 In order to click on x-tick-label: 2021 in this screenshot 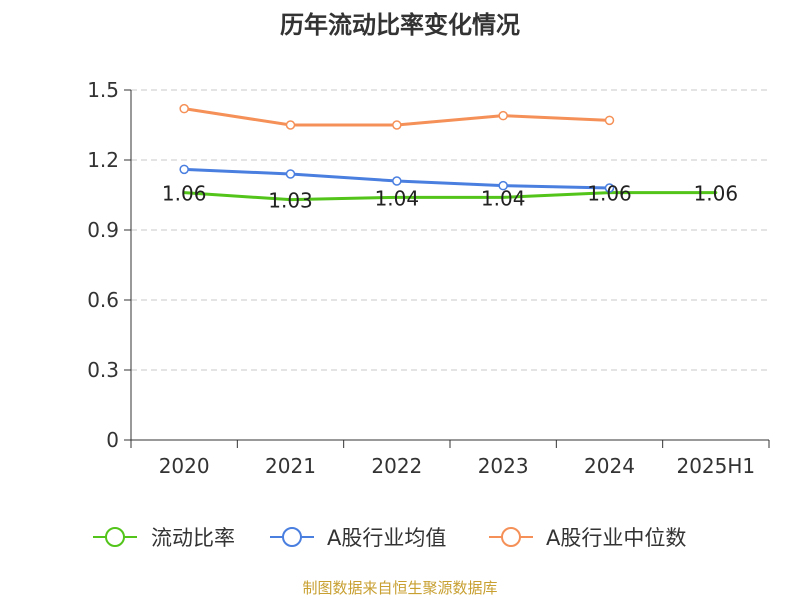, I will do `click(290, 466)`.